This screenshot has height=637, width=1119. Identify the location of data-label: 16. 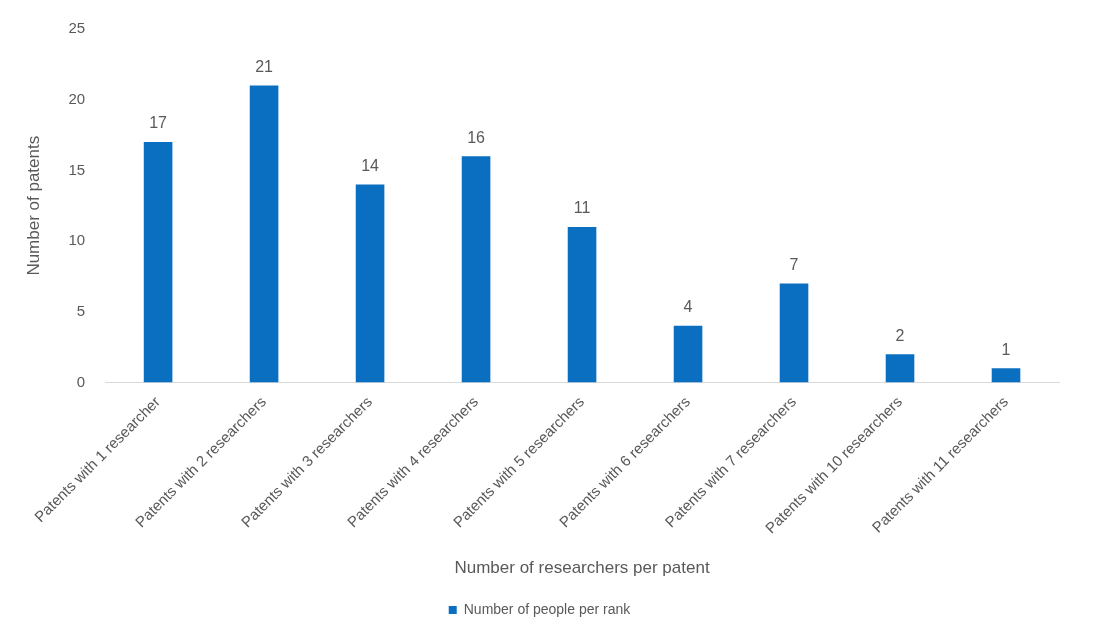
(476, 137).